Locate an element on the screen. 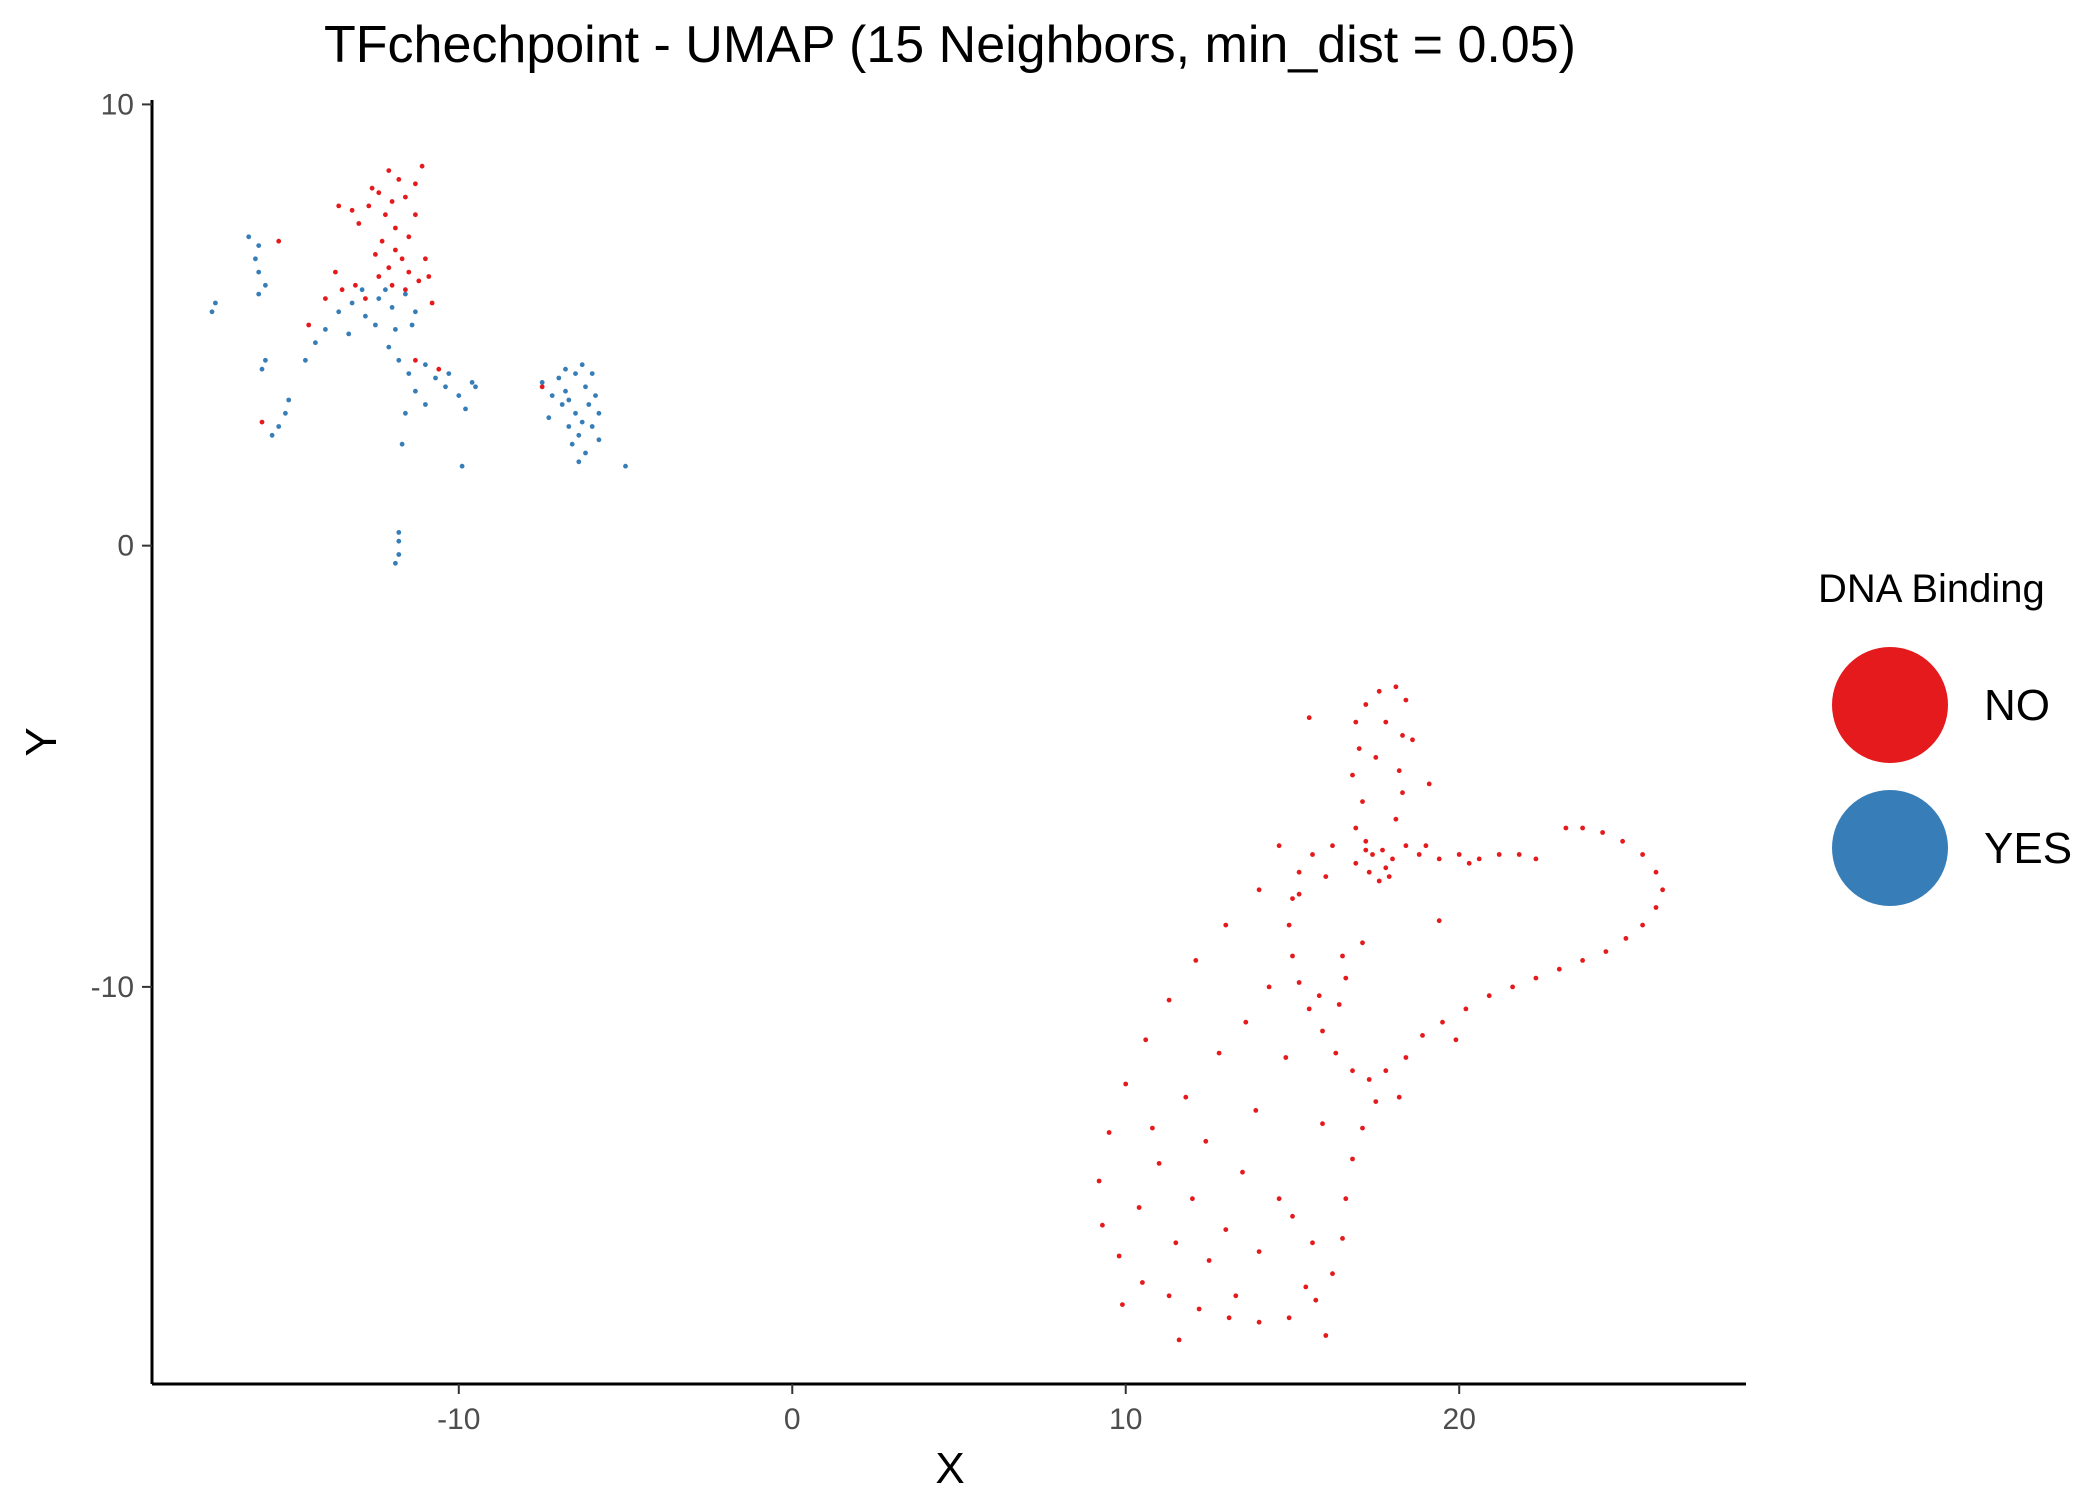 The image size is (2100, 1500). y-tick-label: 0 is located at coordinates (125, 546).